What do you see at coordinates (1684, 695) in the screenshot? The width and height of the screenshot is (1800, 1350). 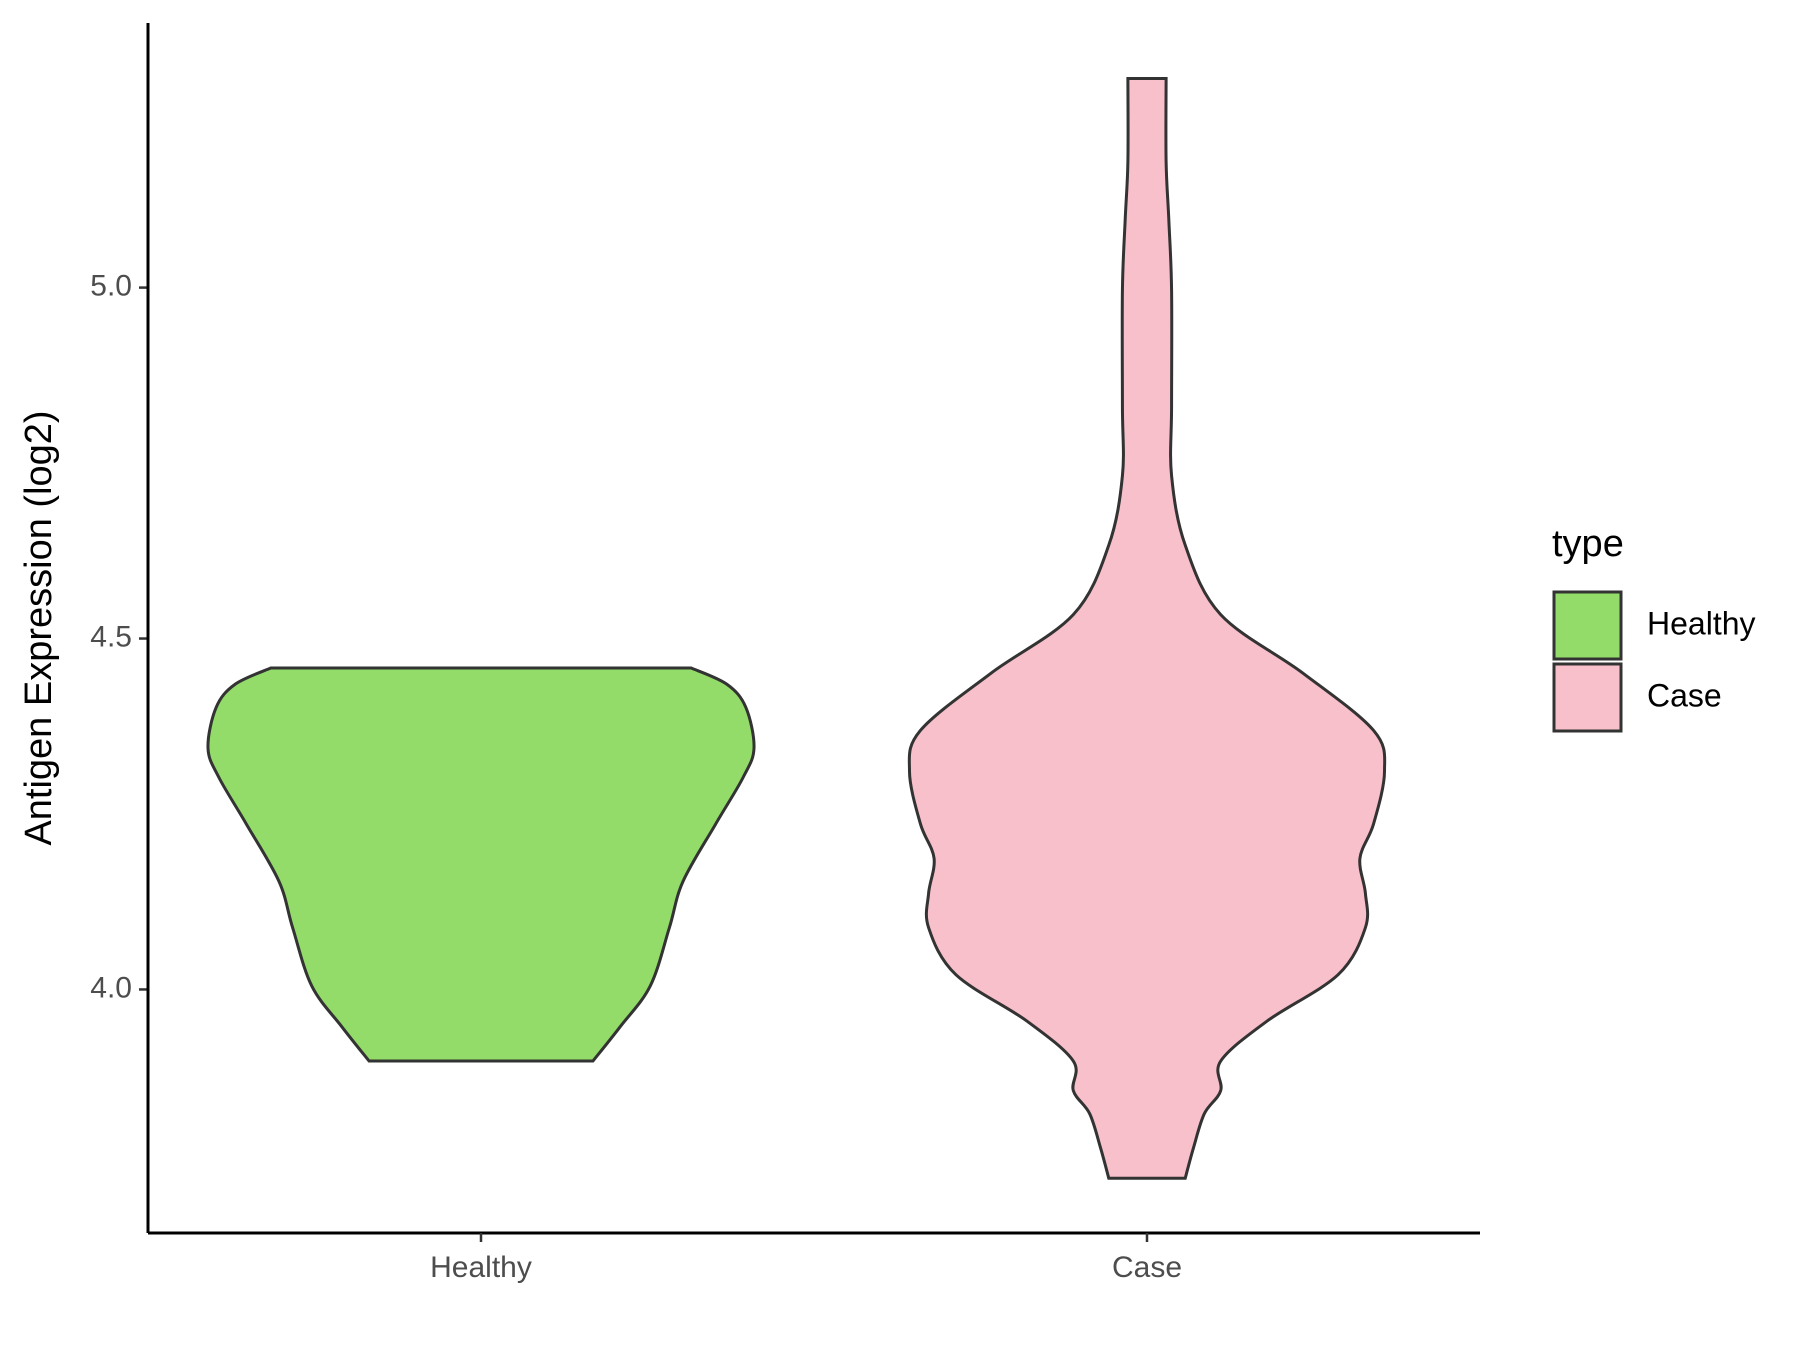 I see `legend-label: Case` at bounding box center [1684, 695].